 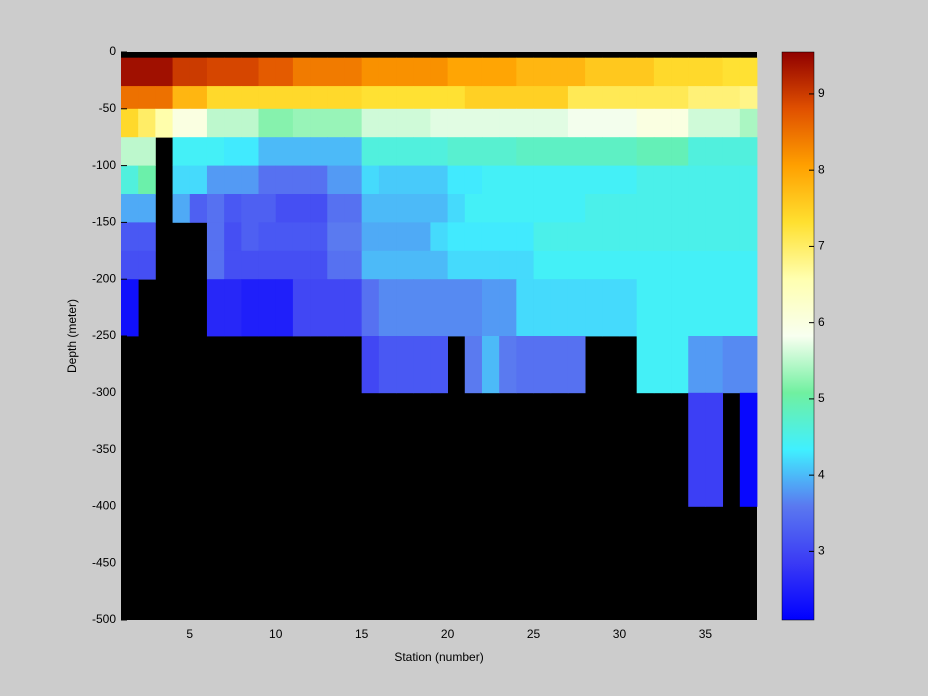 I want to click on colorbar-tick-label: 8, so click(x=821, y=169).